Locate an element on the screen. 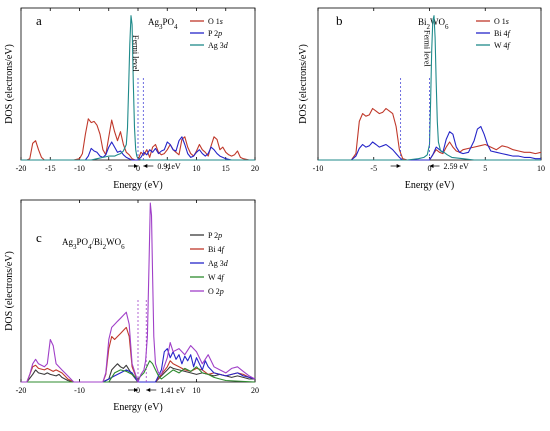 The image size is (550, 431). panel-b-legend-label: W 4f is located at coordinates (502, 45).